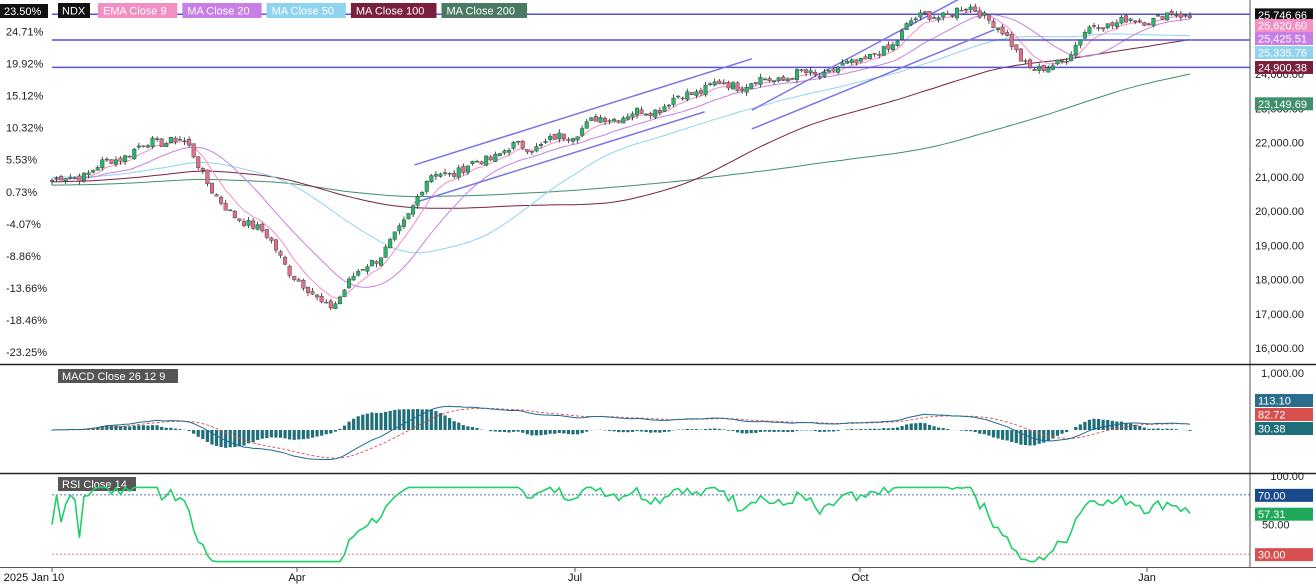 This screenshot has height=584, width=1316. I want to click on left-axis-label-2: 15.12%, so click(25, 97).